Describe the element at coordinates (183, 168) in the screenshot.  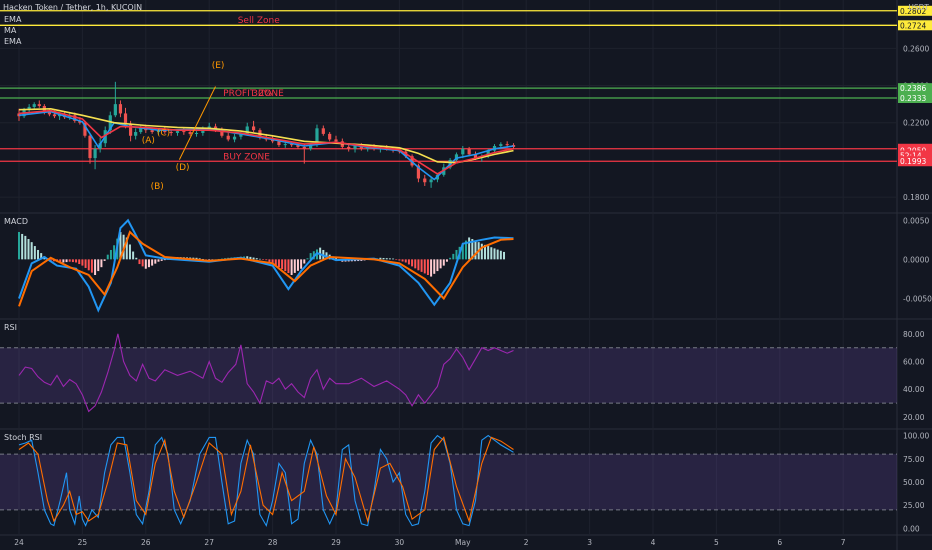
I see `wave-label: (D)` at that location.